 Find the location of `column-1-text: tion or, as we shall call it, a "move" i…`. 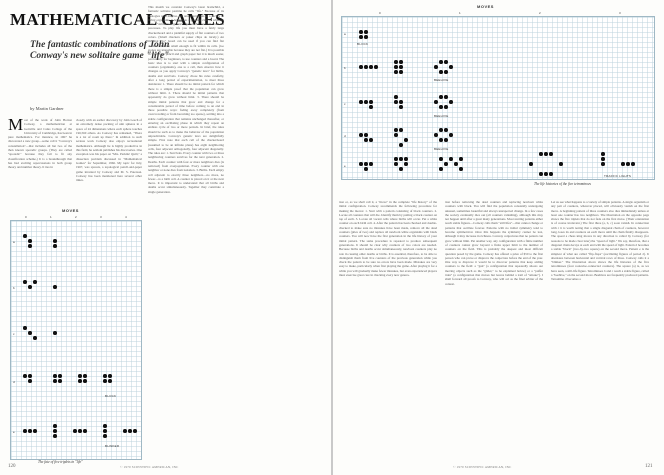

column-1-text: tion or, as we shall call it, a "move" i… is located at coordinates (388, 239).